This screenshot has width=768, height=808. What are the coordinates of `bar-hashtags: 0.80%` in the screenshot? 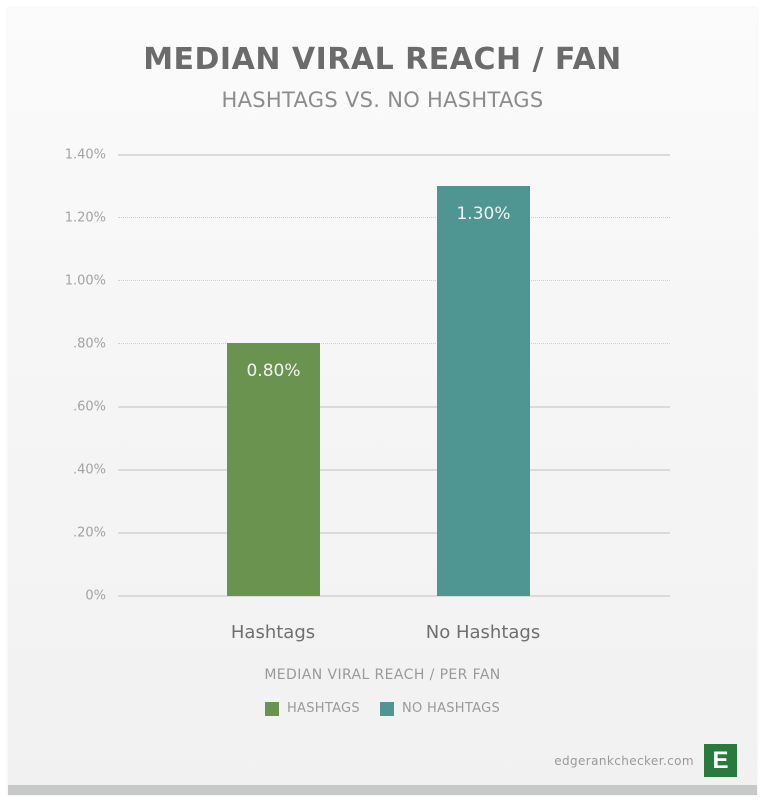 It's located at (273, 469).